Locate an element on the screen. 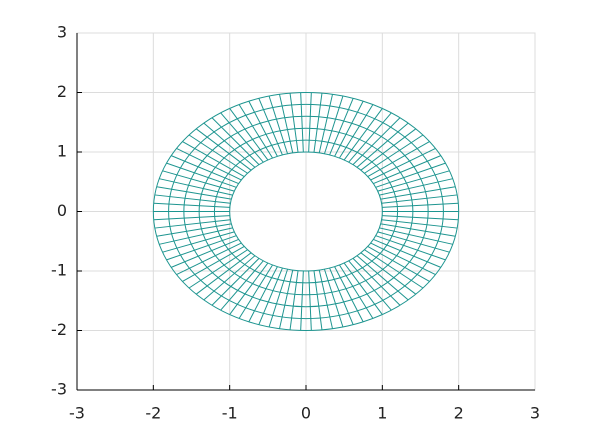 This screenshot has width=591, height=443. y-tick-label: 0 is located at coordinates (62, 210).